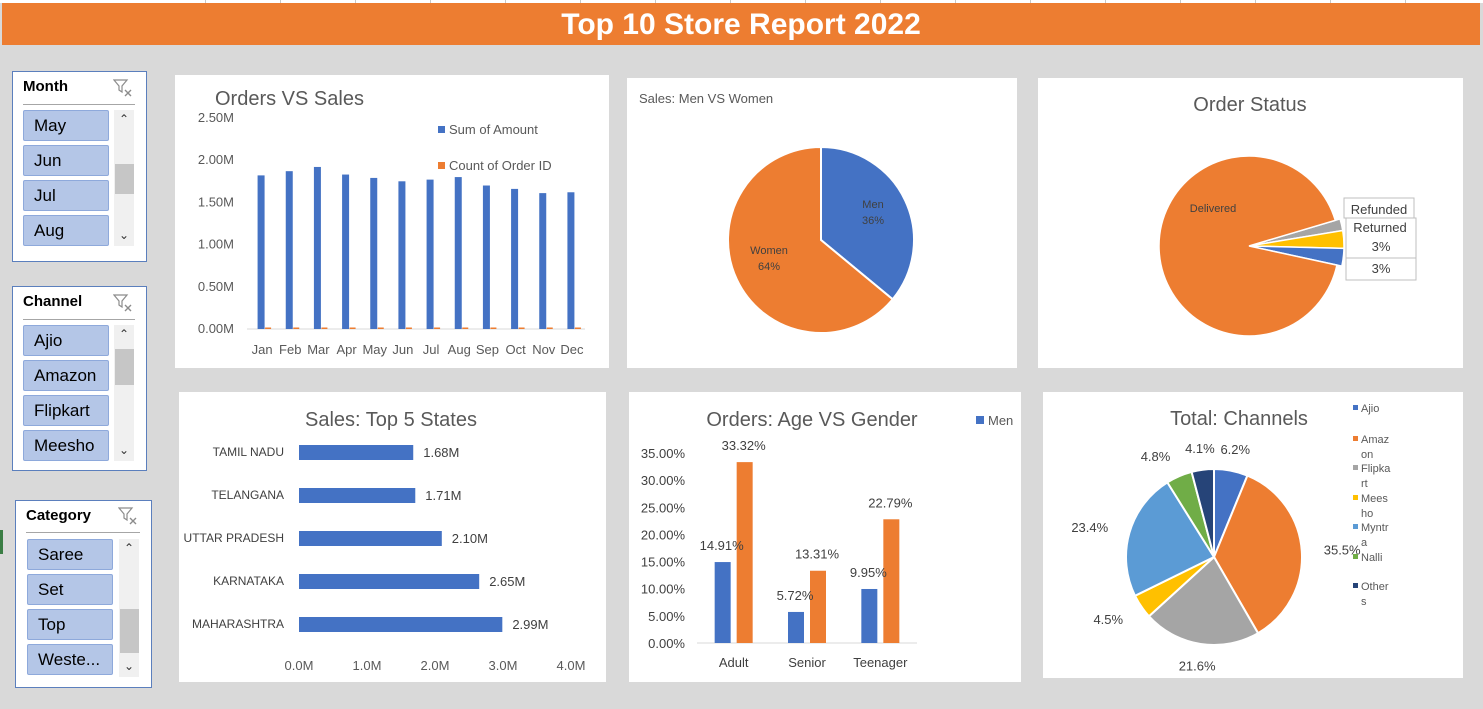 The image size is (1483, 709). I want to click on data-label-flipkart: 21.6%, so click(1197, 666).